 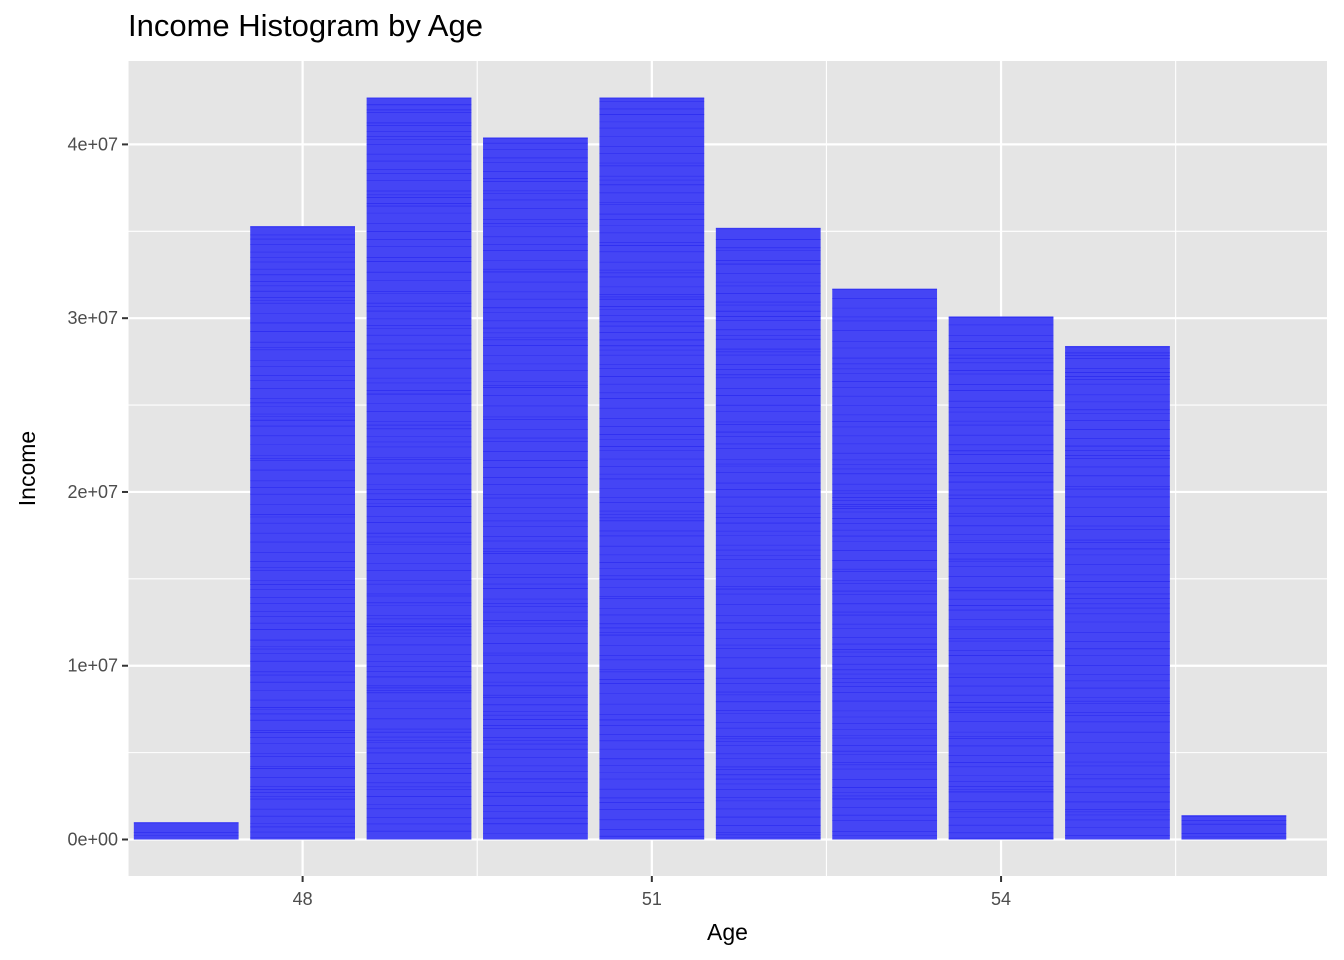 I want to click on y-axis-title: Income, so click(x=27, y=468).